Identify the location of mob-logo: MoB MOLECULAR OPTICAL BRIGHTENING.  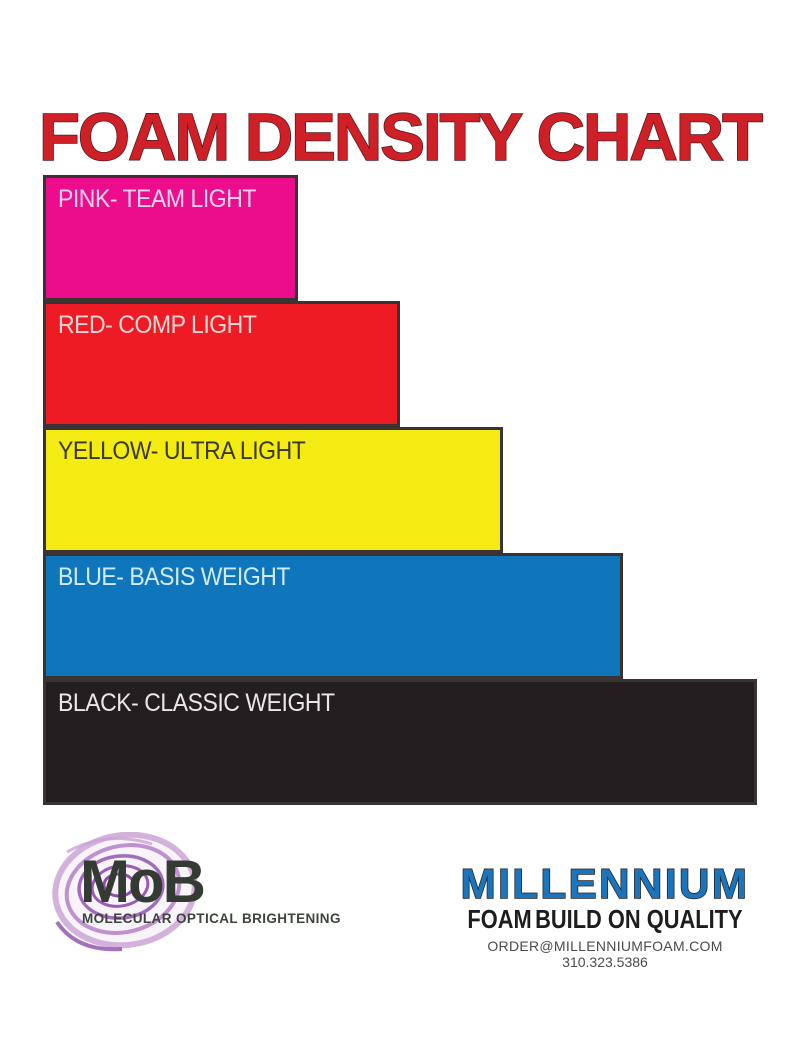
(210, 912).